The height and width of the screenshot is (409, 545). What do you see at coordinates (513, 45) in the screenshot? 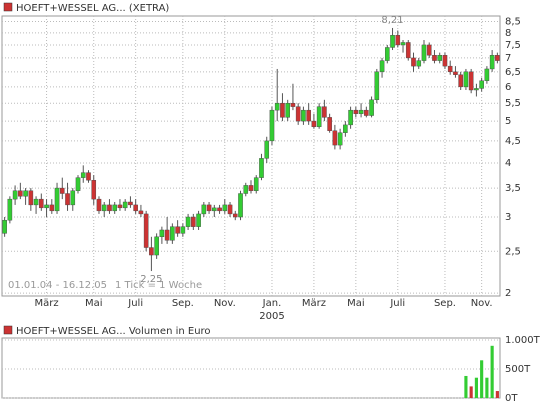
I see `y-tick-label: 7,5` at bounding box center [513, 45].